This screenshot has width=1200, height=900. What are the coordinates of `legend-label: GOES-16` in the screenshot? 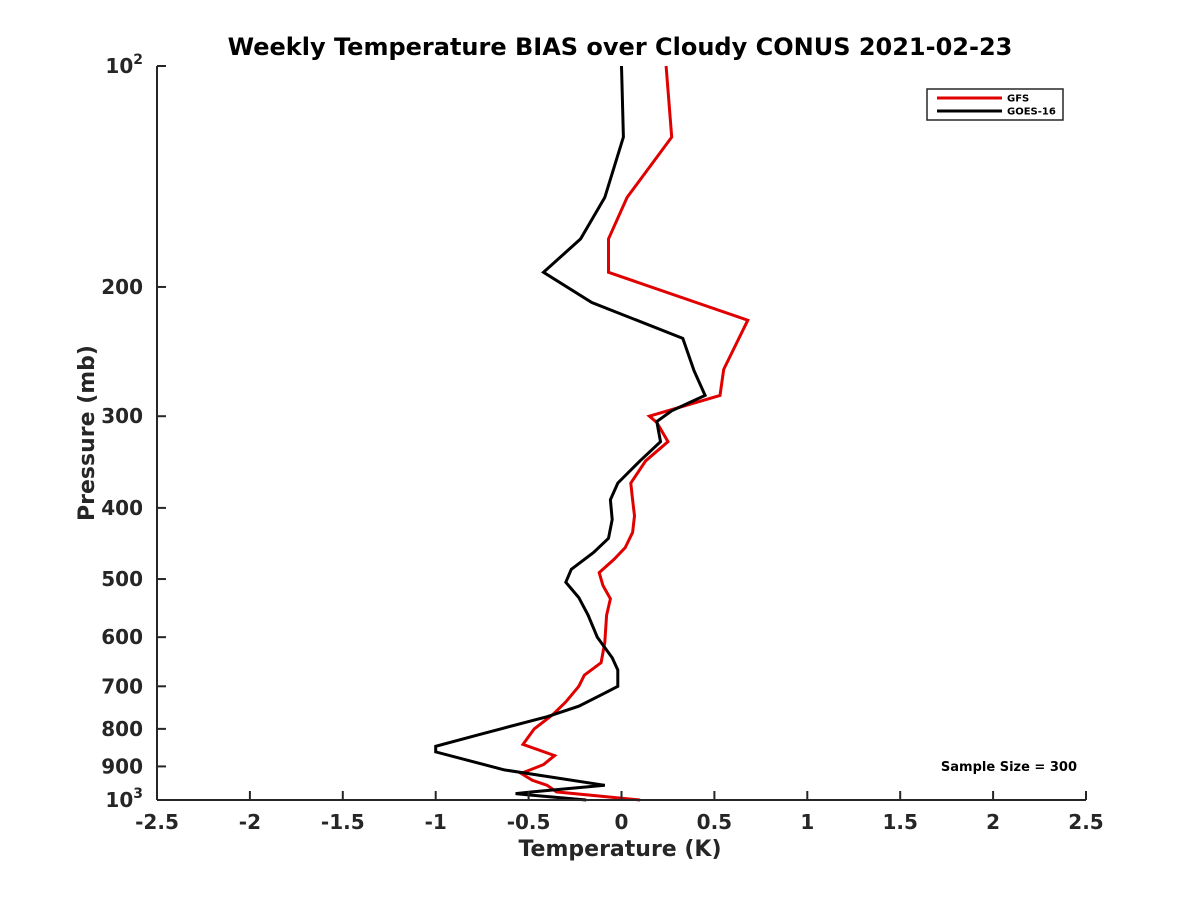 It's located at (1031, 112).